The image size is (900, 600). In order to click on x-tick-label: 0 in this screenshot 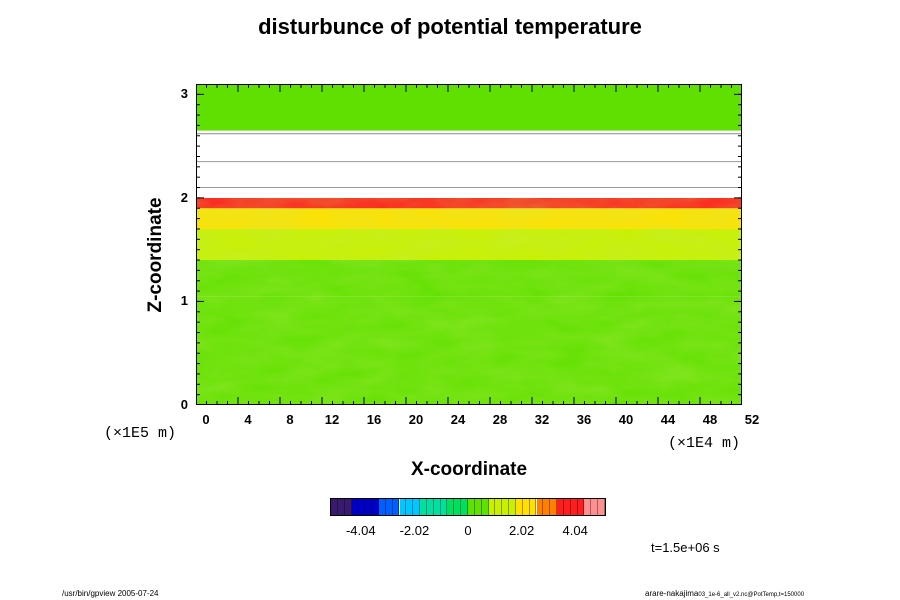, I will do `click(206, 419)`.